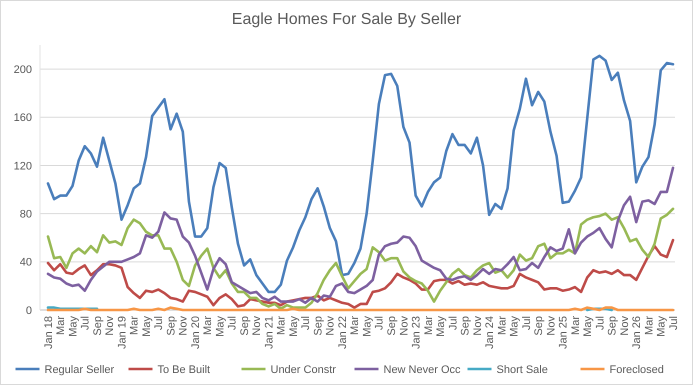 This screenshot has width=693, height=385. Describe the element at coordinates (122, 333) in the screenshot. I see `x-tick-label: Jan 19` at that location.